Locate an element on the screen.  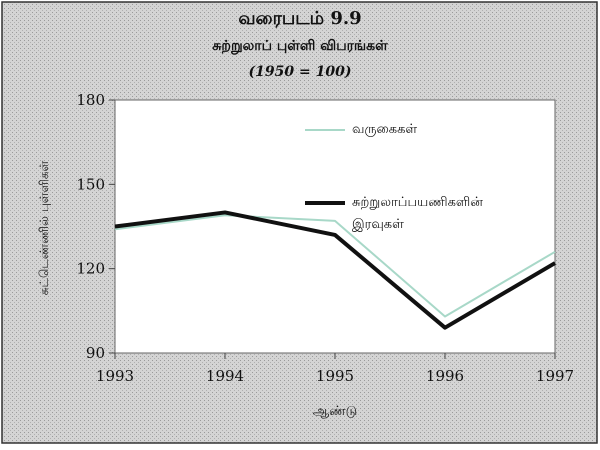
y-tick-label: 180 is located at coordinates (90, 100).